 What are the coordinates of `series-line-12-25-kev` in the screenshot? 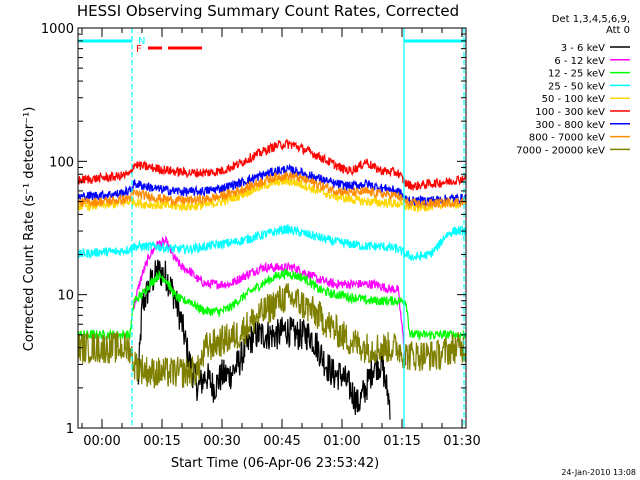 It's located at (272, 305).